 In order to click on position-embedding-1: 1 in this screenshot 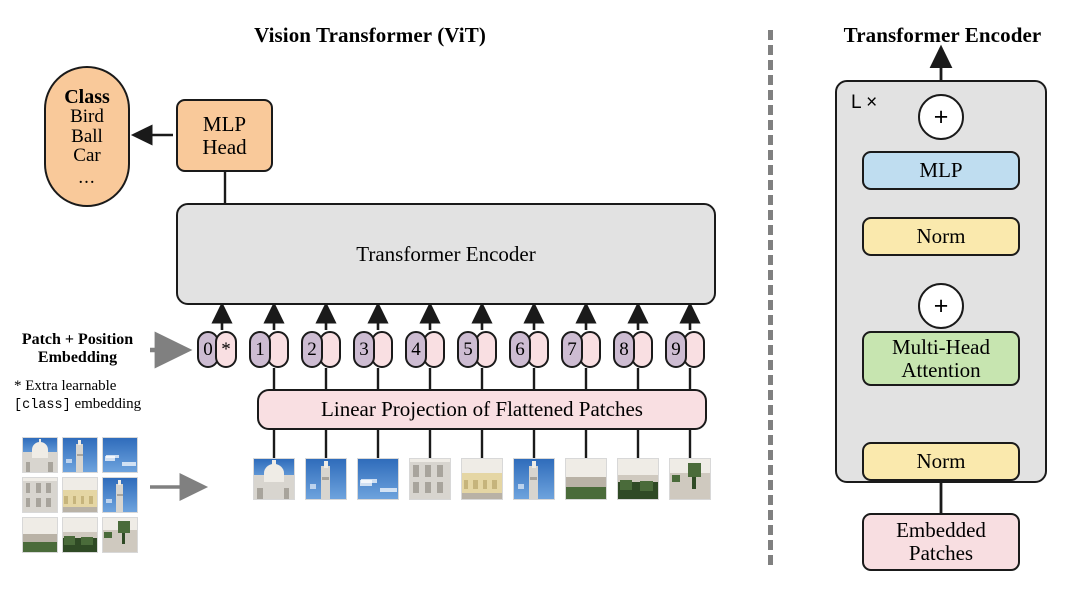, I will do `click(260, 349)`.